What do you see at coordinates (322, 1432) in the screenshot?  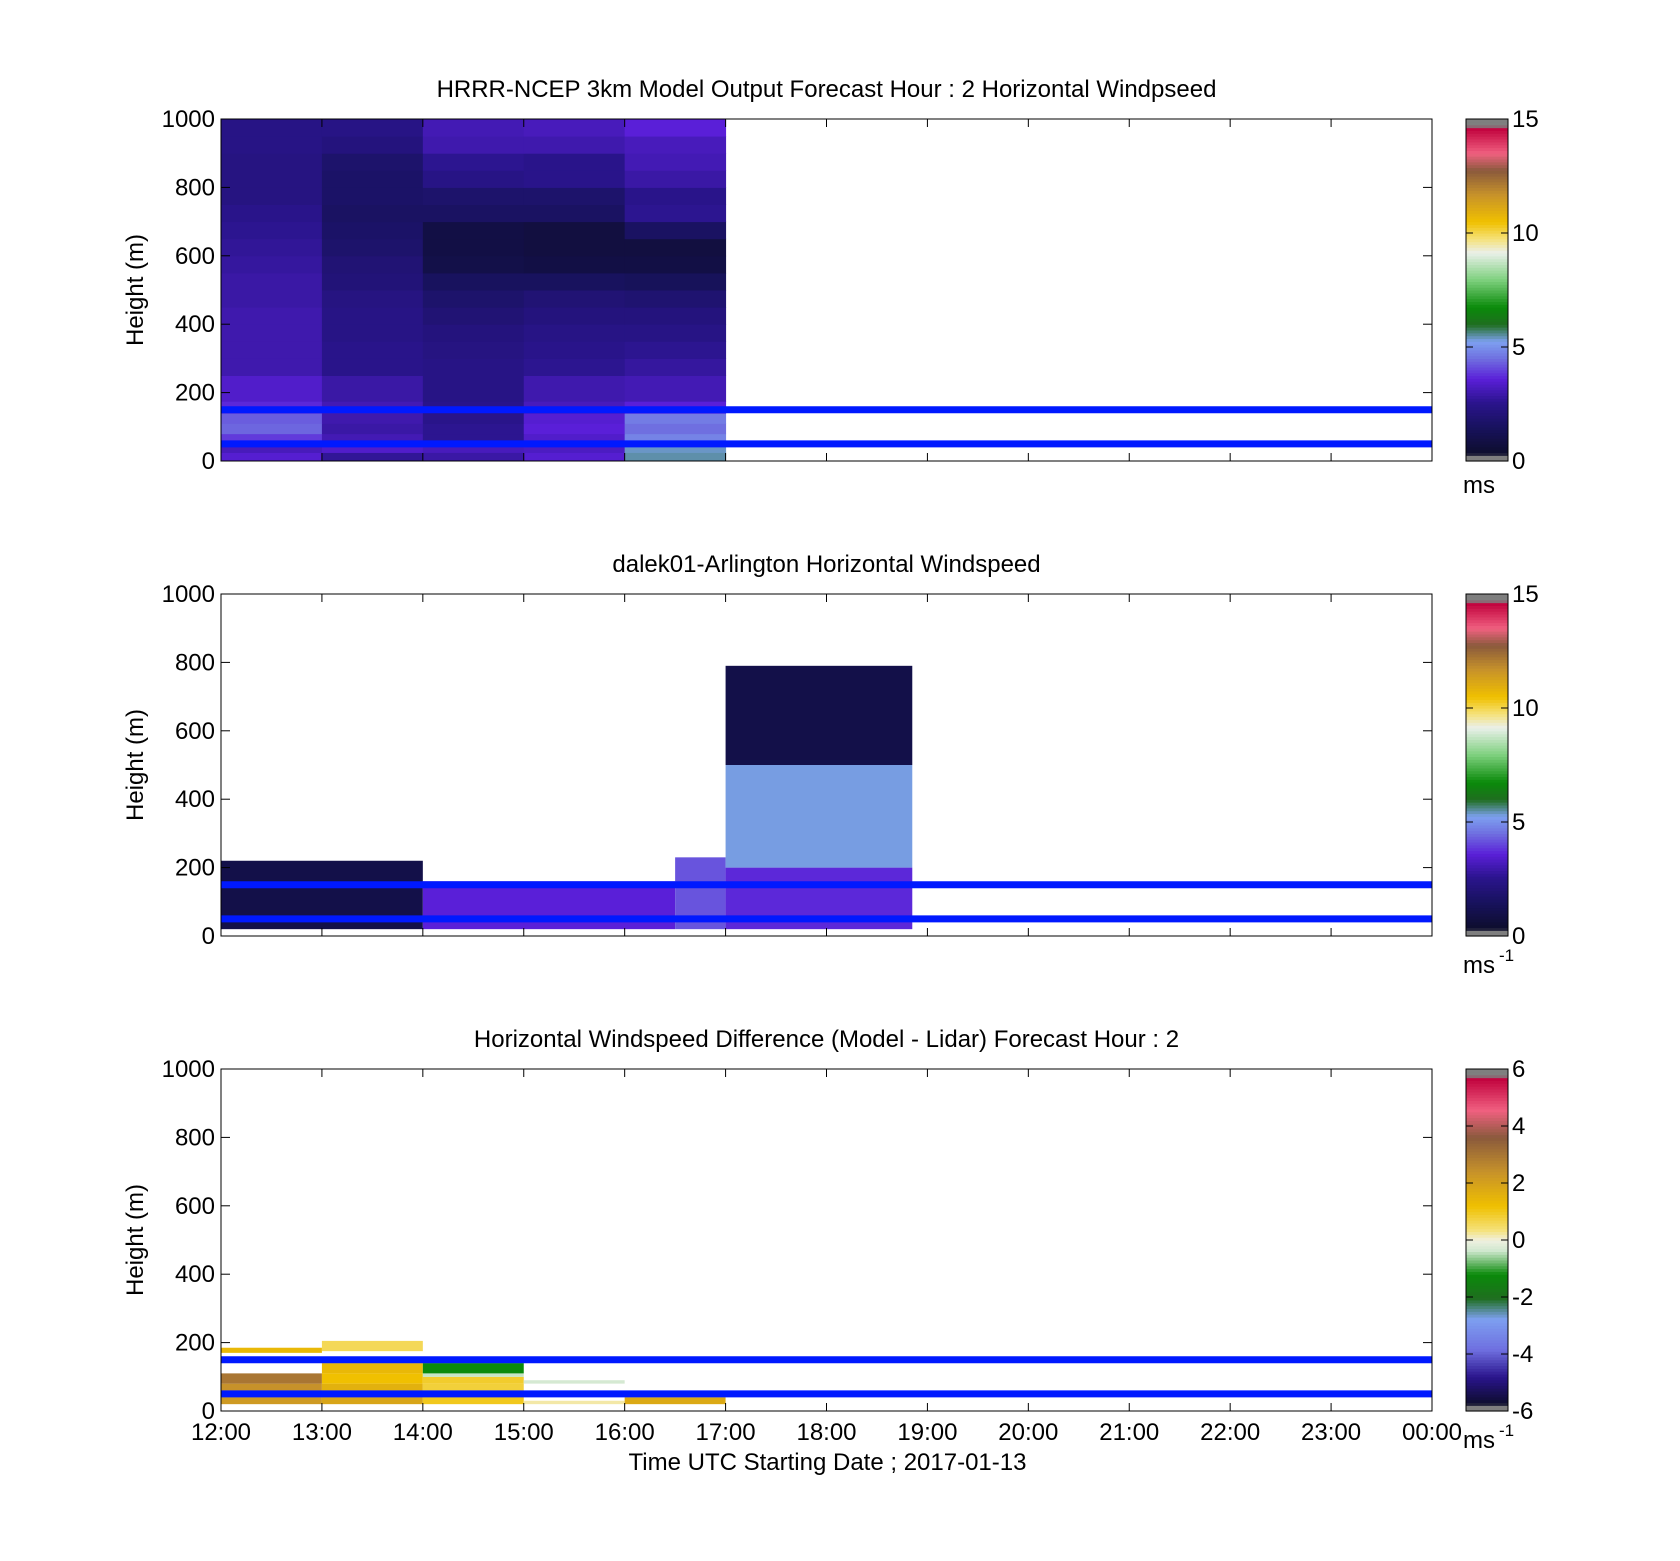 I see `x-tick-label: 13:00` at bounding box center [322, 1432].